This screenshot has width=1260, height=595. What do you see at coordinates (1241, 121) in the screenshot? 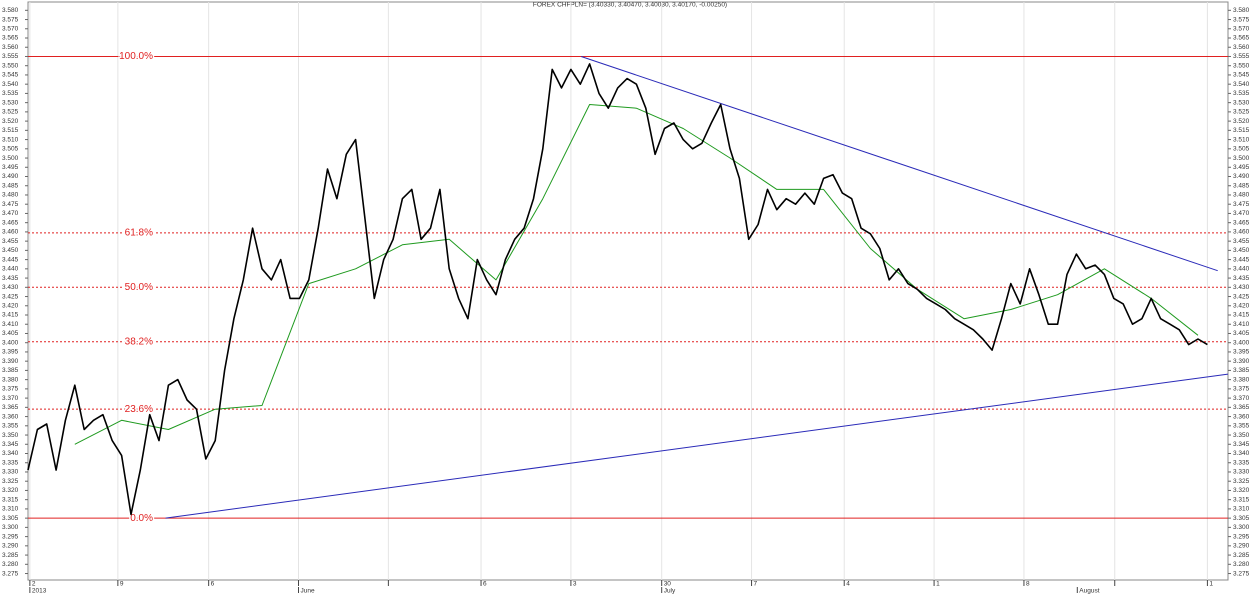
I see `y-tick-label-right: 3.520` at bounding box center [1241, 121].